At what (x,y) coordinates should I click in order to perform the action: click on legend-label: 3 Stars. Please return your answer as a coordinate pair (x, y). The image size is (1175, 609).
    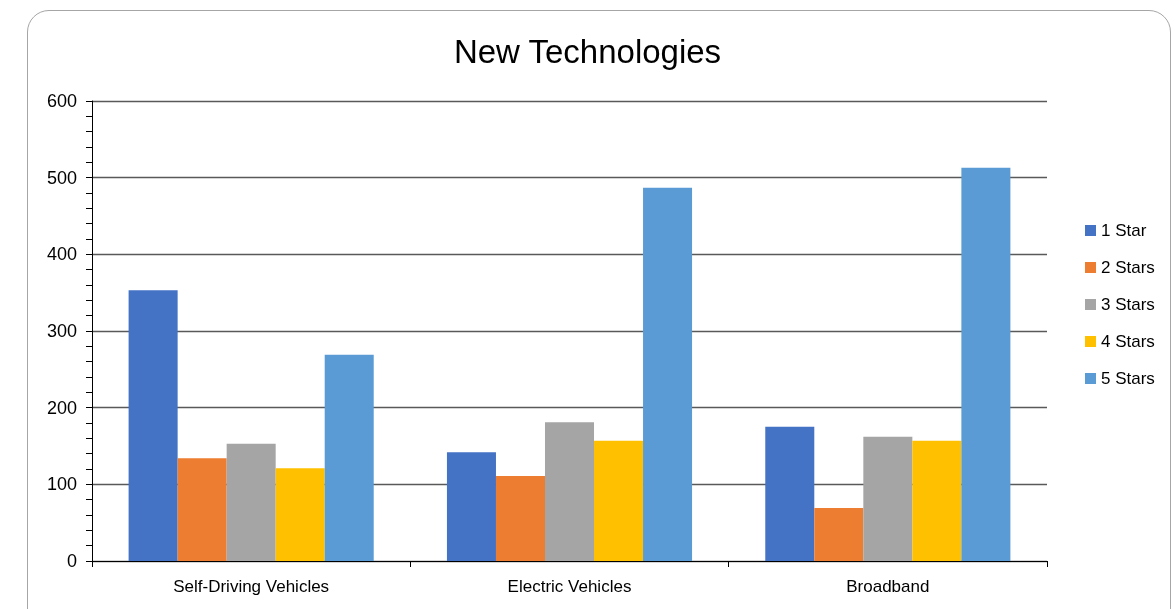
    Looking at the image, I should click on (1128, 304).